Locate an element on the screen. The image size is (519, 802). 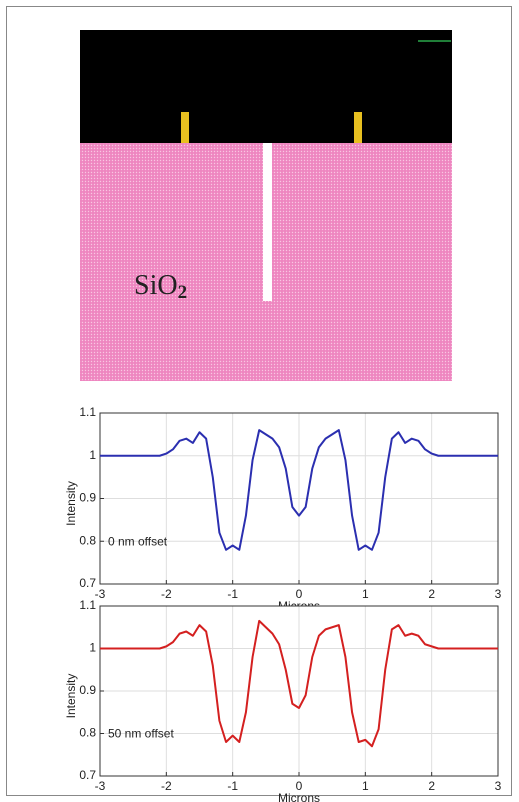
slit is located at coordinates (267, 222).